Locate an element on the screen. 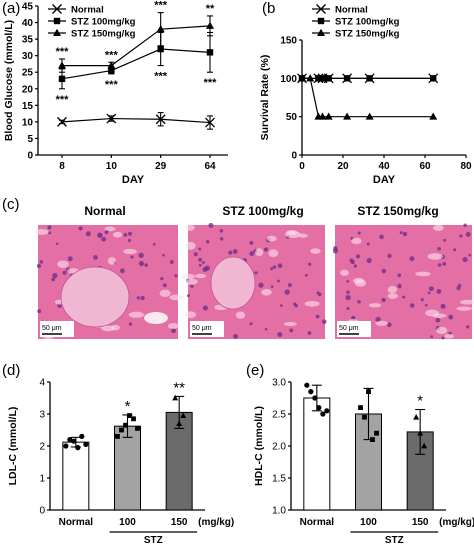  chart-a-xtick-label: 29 is located at coordinates (161, 166).